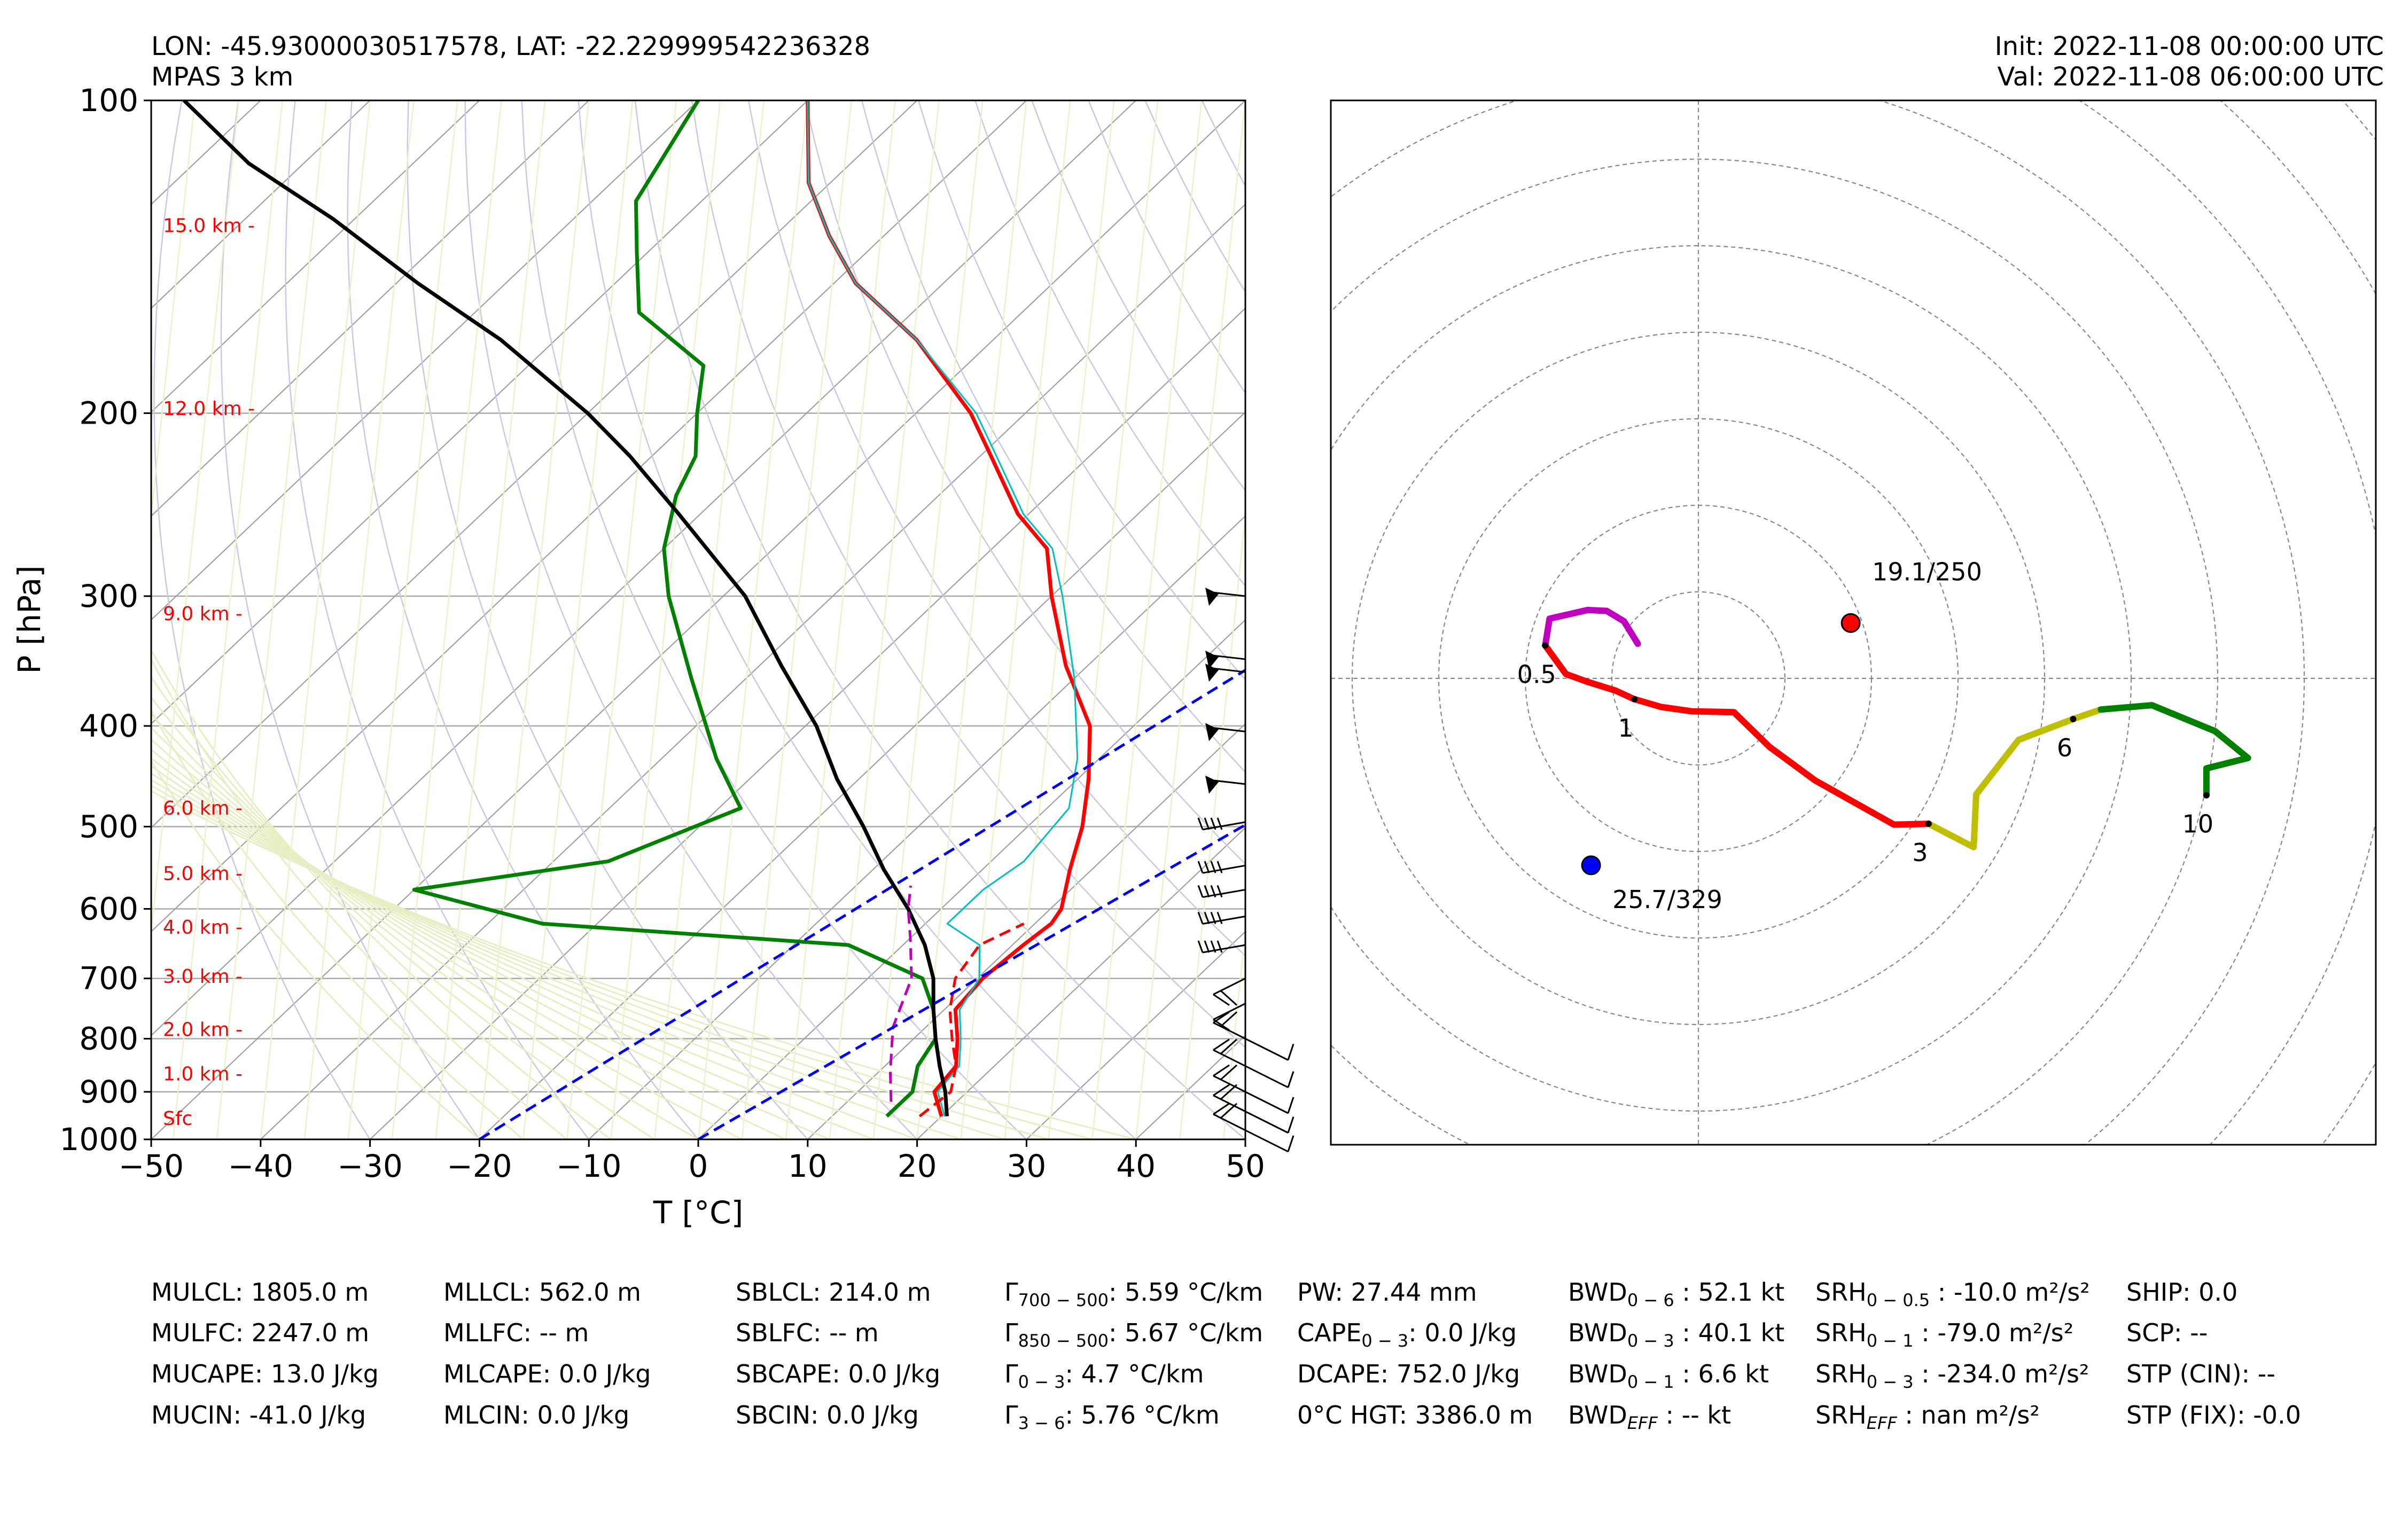 The image size is (2402, 1540). What do you see at coordinates (1927, 571) in the screenshot?
I see `storm-motion-label: 19.1/250` at bounding box center [1927, 571].